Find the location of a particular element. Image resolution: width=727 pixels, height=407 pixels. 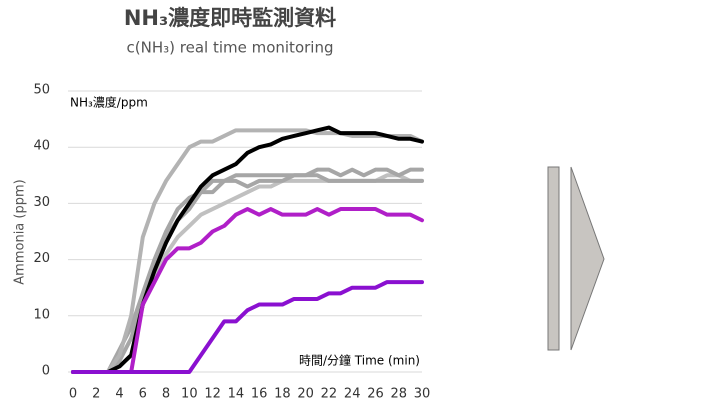

y-tick-label: 20 is located at coordinates (41, 258).